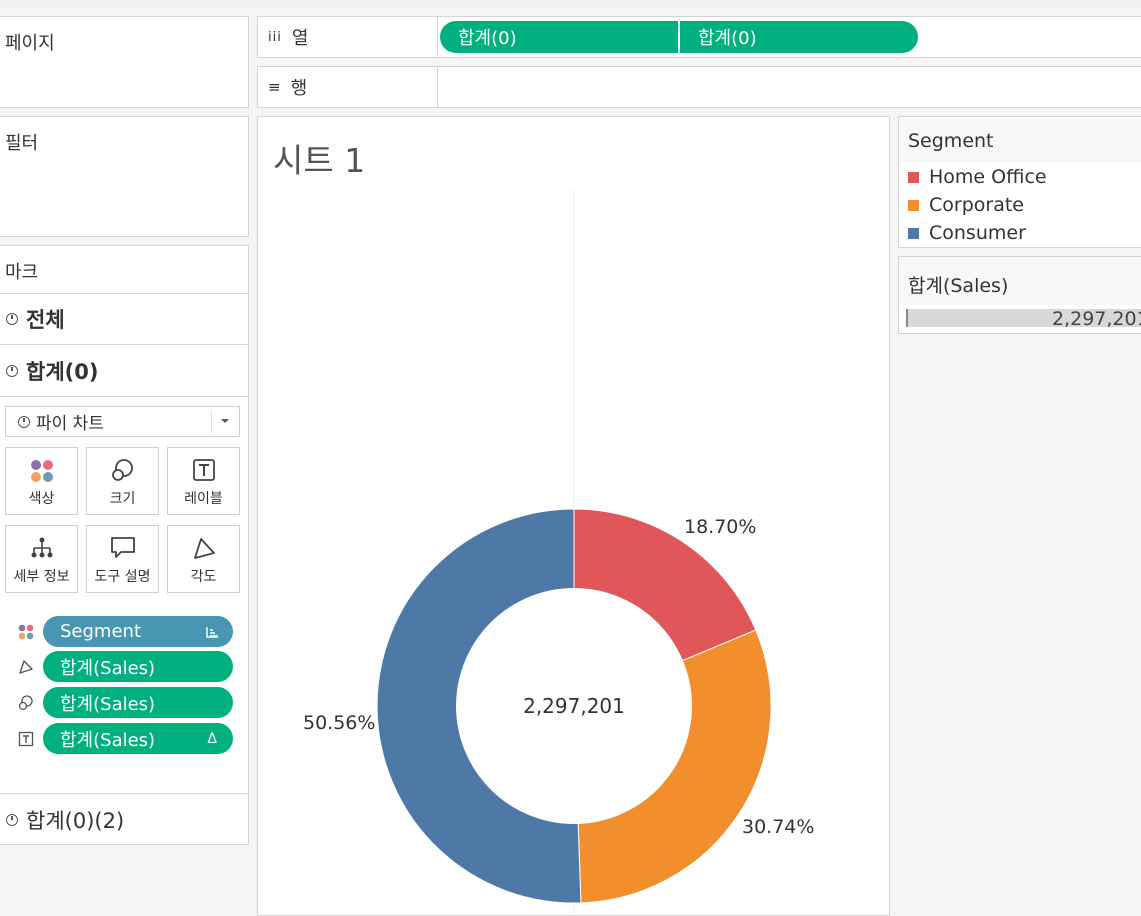 This screenshot has height=916, width=1141. I want to click on sales-size-pill-label: 합계(Sales), so click(108, 704).